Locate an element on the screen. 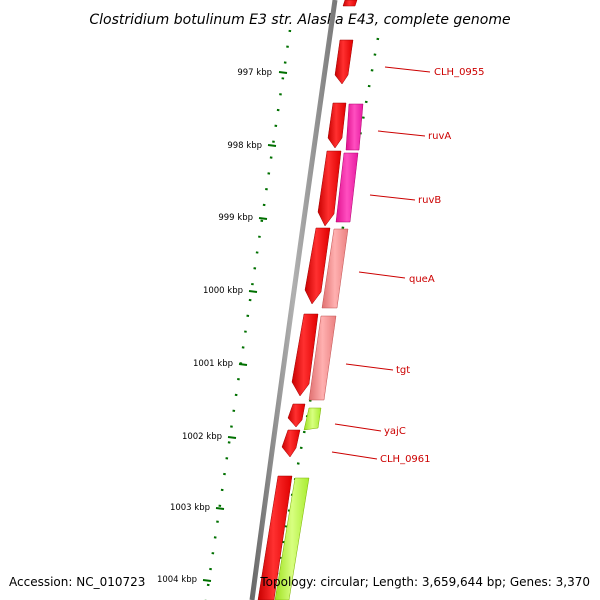 This screenshot has width=600, height=600. scale-label: 998 kbp is located at coordinates (244, 146).